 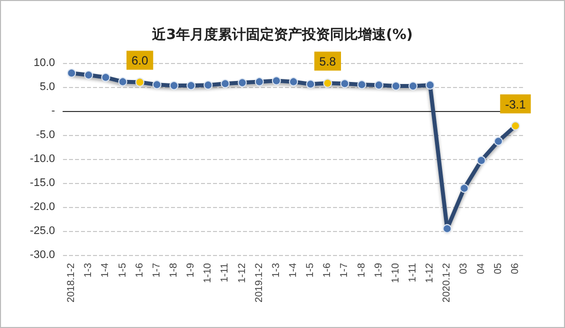 What do you see at coordinates (259, 282) in the screenshot?
I see `x-tick-label: 2019.1-2` at bounding box center [259, 282].